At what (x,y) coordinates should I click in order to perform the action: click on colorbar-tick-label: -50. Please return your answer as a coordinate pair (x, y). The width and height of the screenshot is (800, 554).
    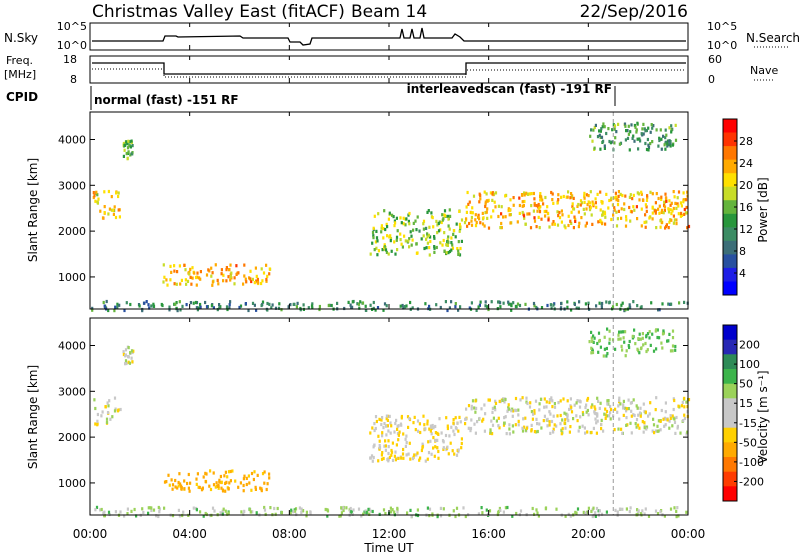
    Looking at the image, I should click on (748, 442).